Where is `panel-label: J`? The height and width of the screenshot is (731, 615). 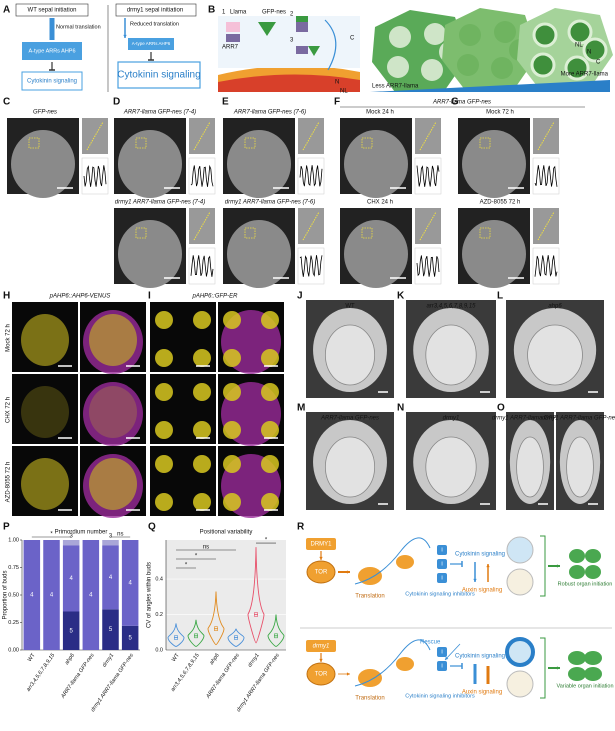
panel-label: J is located at coordinates (300, 296).